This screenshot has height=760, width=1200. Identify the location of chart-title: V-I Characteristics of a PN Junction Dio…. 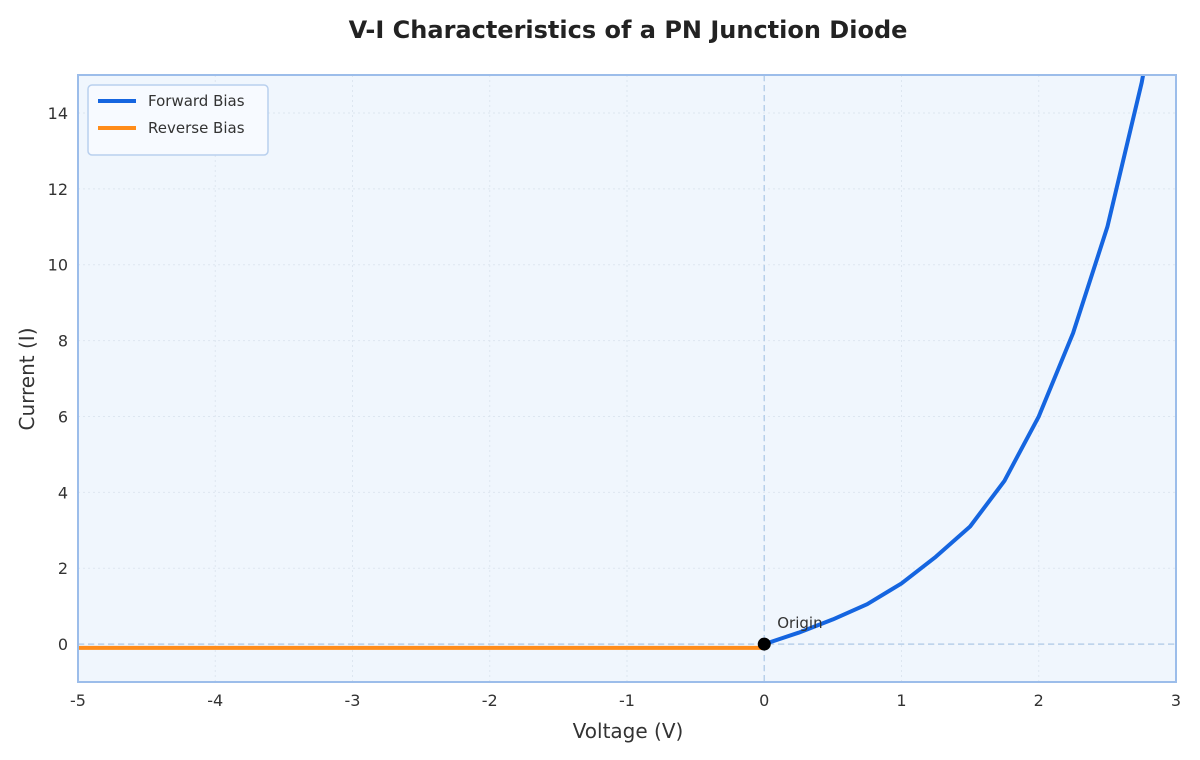
(628, 30).